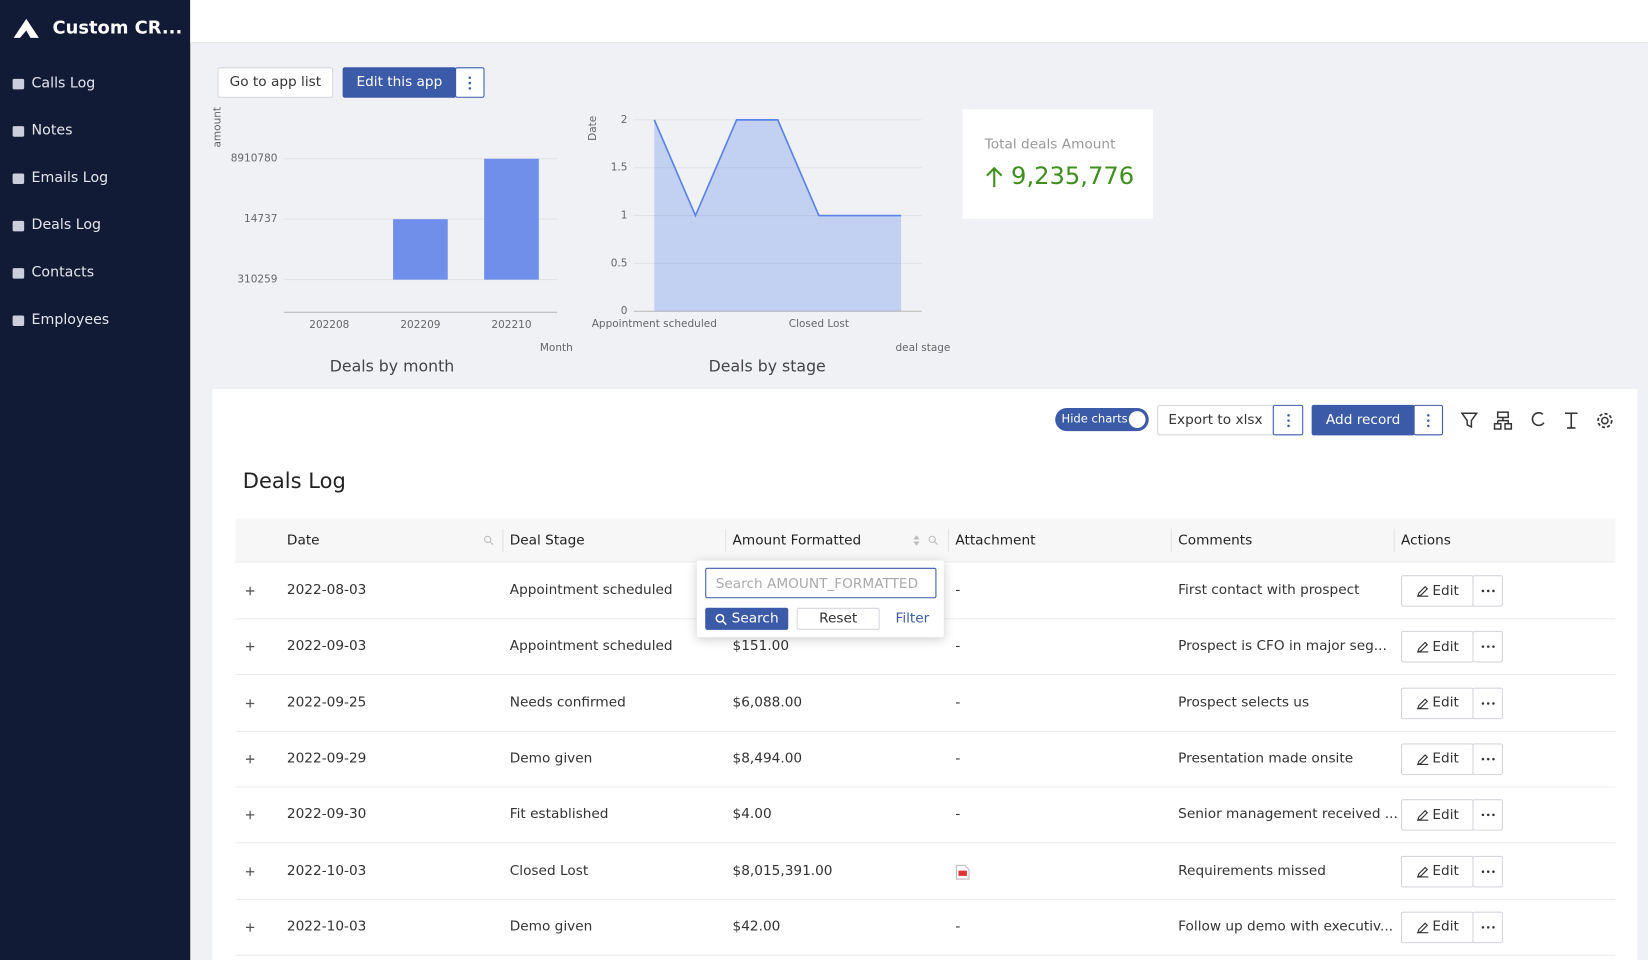 This screenshot has height=960, width=1648. What do you see at coordinates (838, 618) in the screenshot?
I see `reset-button: Reset` at bounding box center [838, 618].